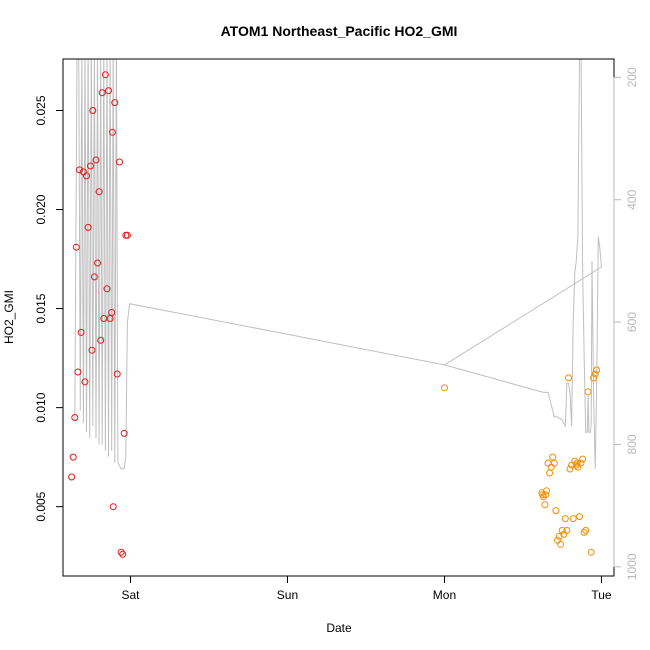  What do you see at coordinates (99, 314) in the screenshot?
I see `series-red-points` at bounding box center [99, 314].